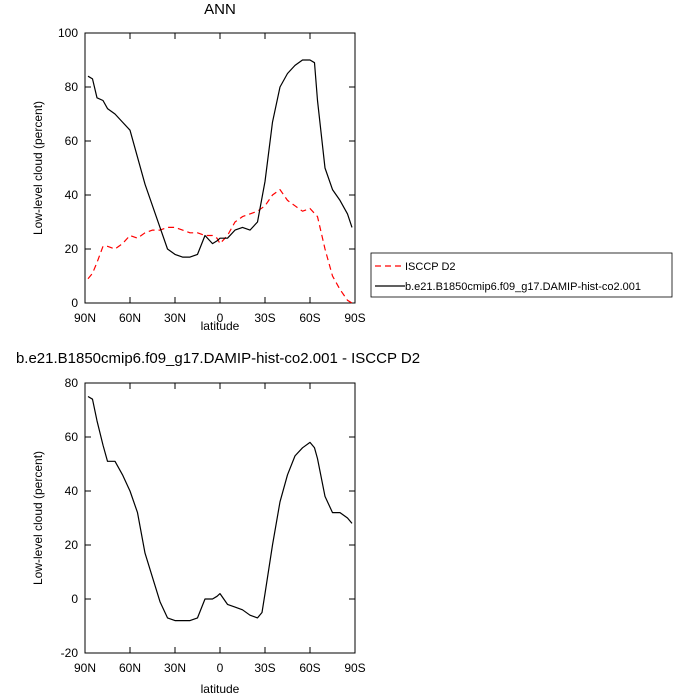 This screenshot has width=700, height=700. What do you see at coordinates (220, 689) in the screenshot?
I see `bottom-x-axis-label: latitude` at bounding box center [220, 689].